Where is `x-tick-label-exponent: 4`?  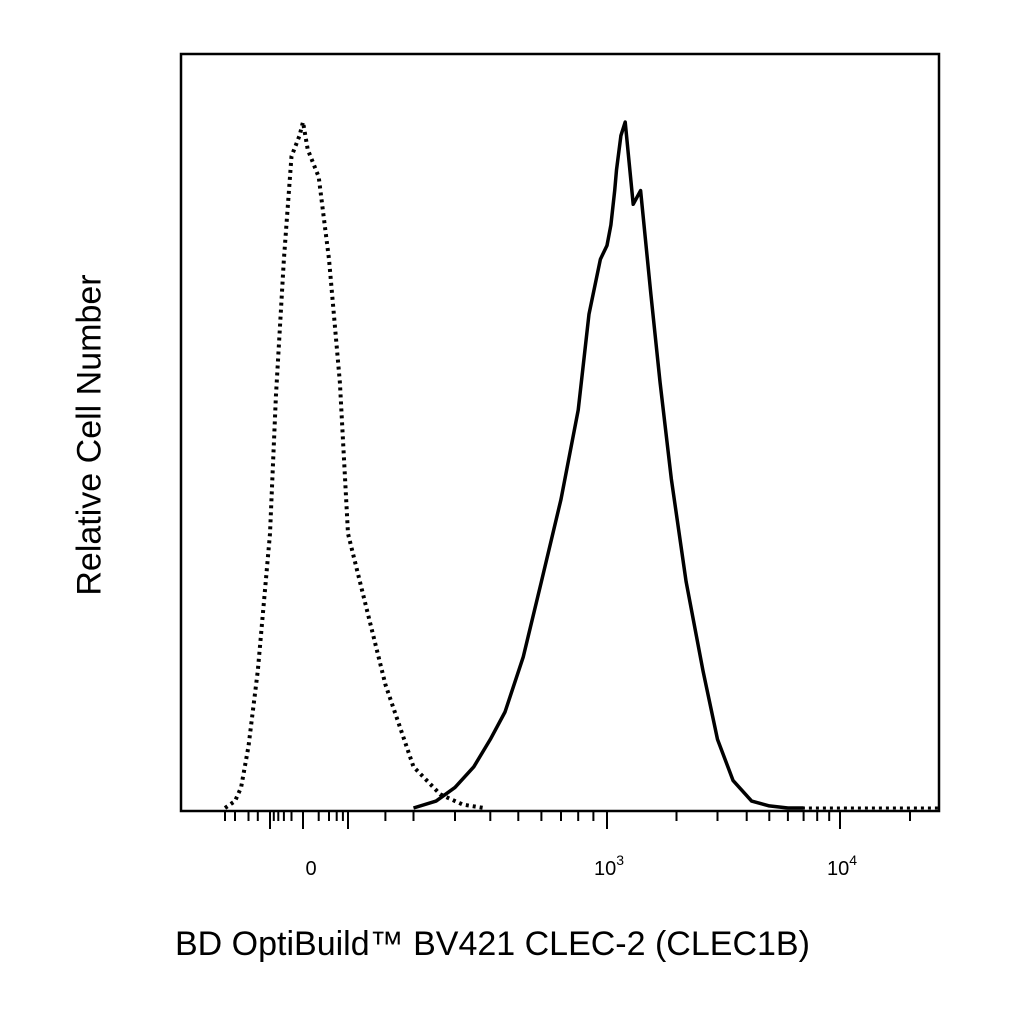
x-tick-label-exponent: 4 is located at coordinates (853, 860).